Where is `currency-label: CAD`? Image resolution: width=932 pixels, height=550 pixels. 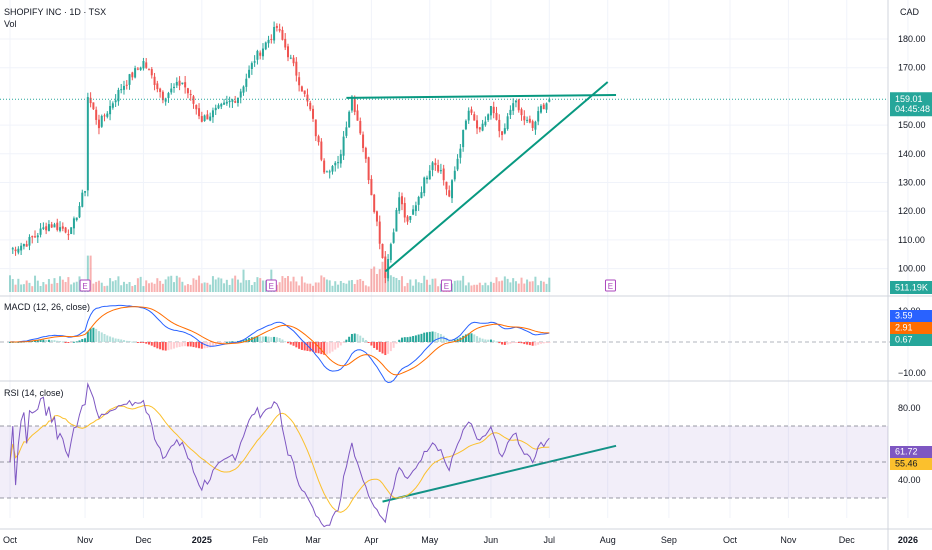 currency-label: CAD is located at coordinates (910, 12).